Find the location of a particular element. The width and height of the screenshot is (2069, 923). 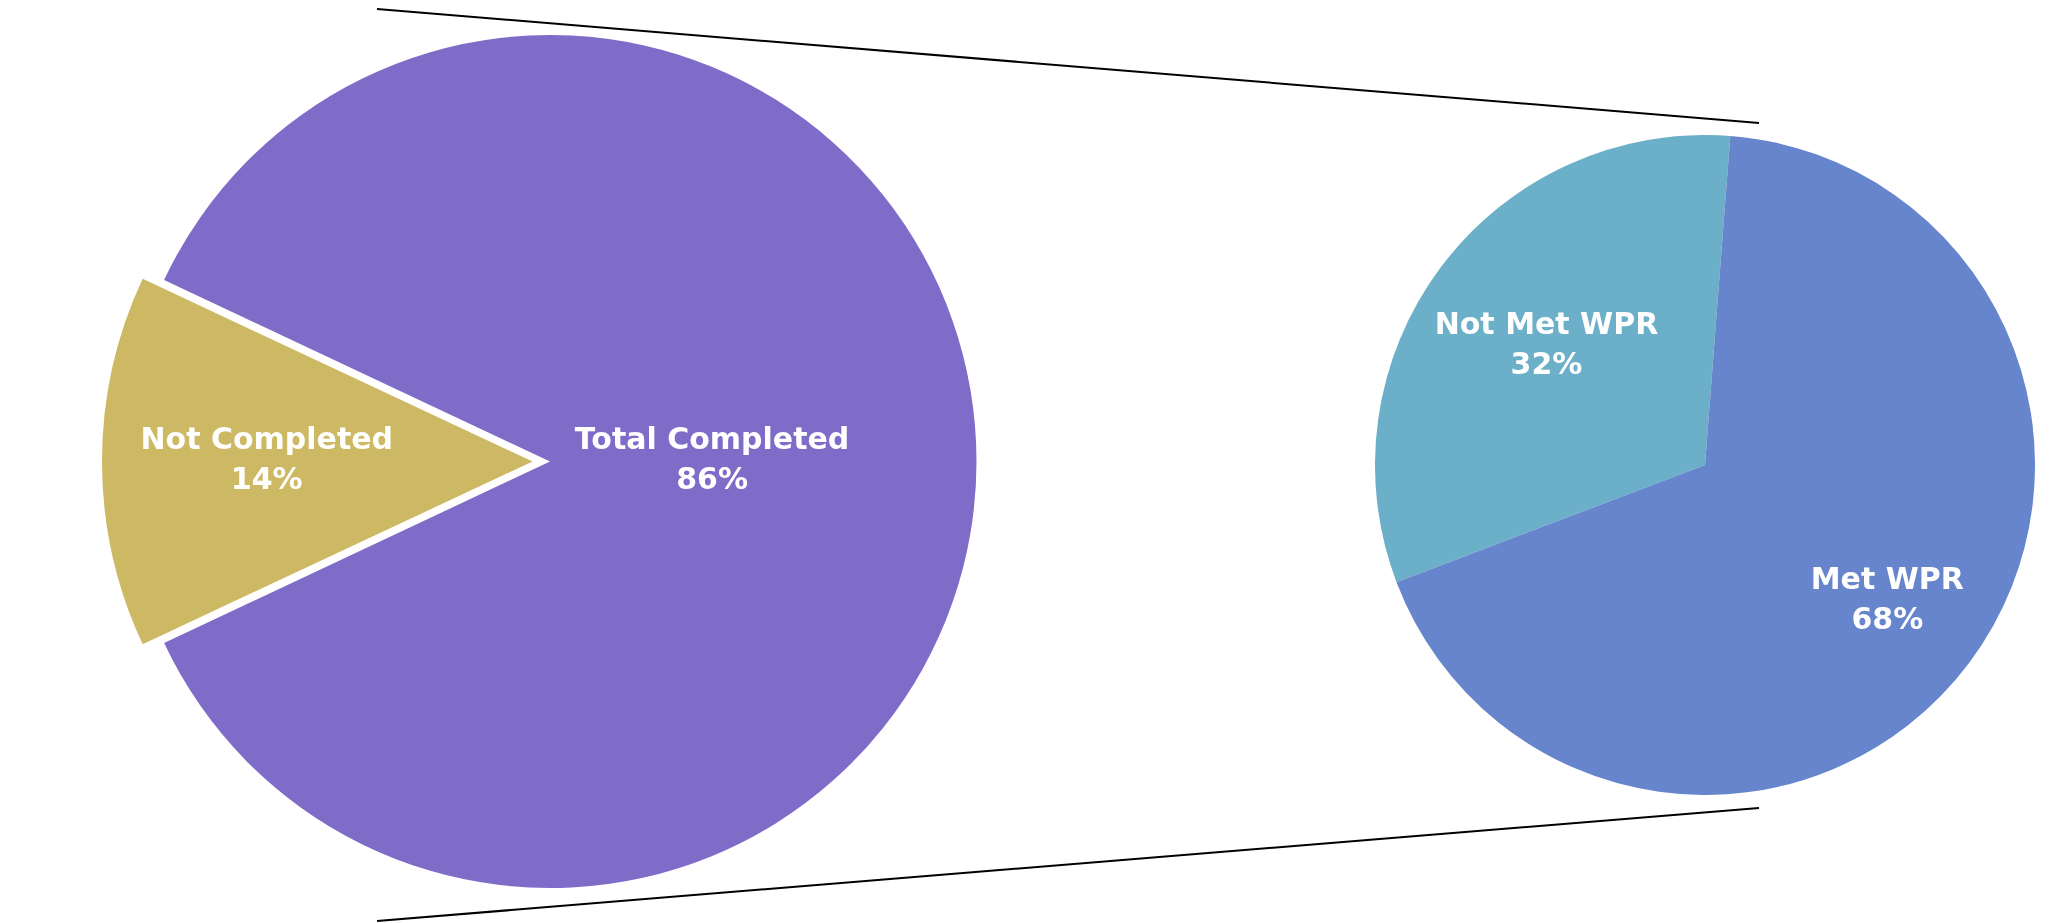

slice-label: Met WPR is located at coordinates (1887, 579).